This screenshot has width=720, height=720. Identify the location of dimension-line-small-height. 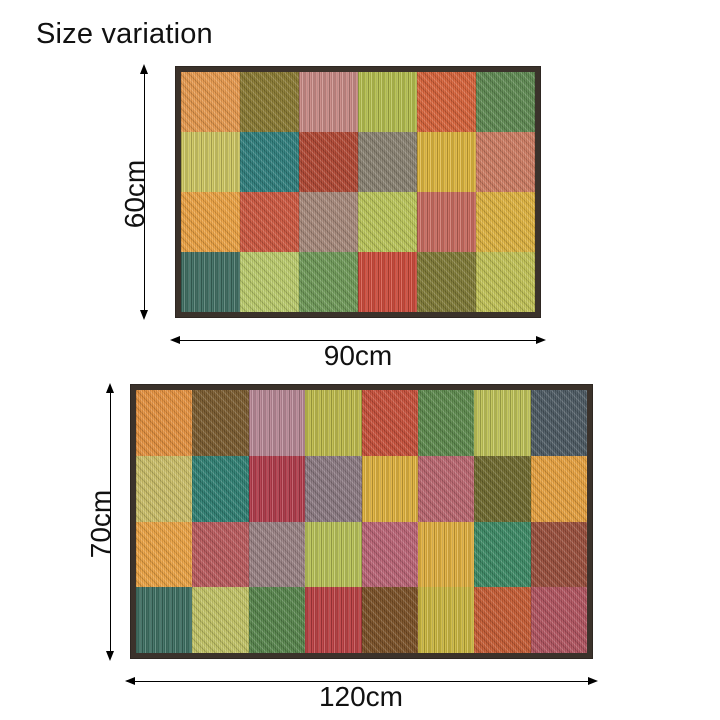
(144, 192).